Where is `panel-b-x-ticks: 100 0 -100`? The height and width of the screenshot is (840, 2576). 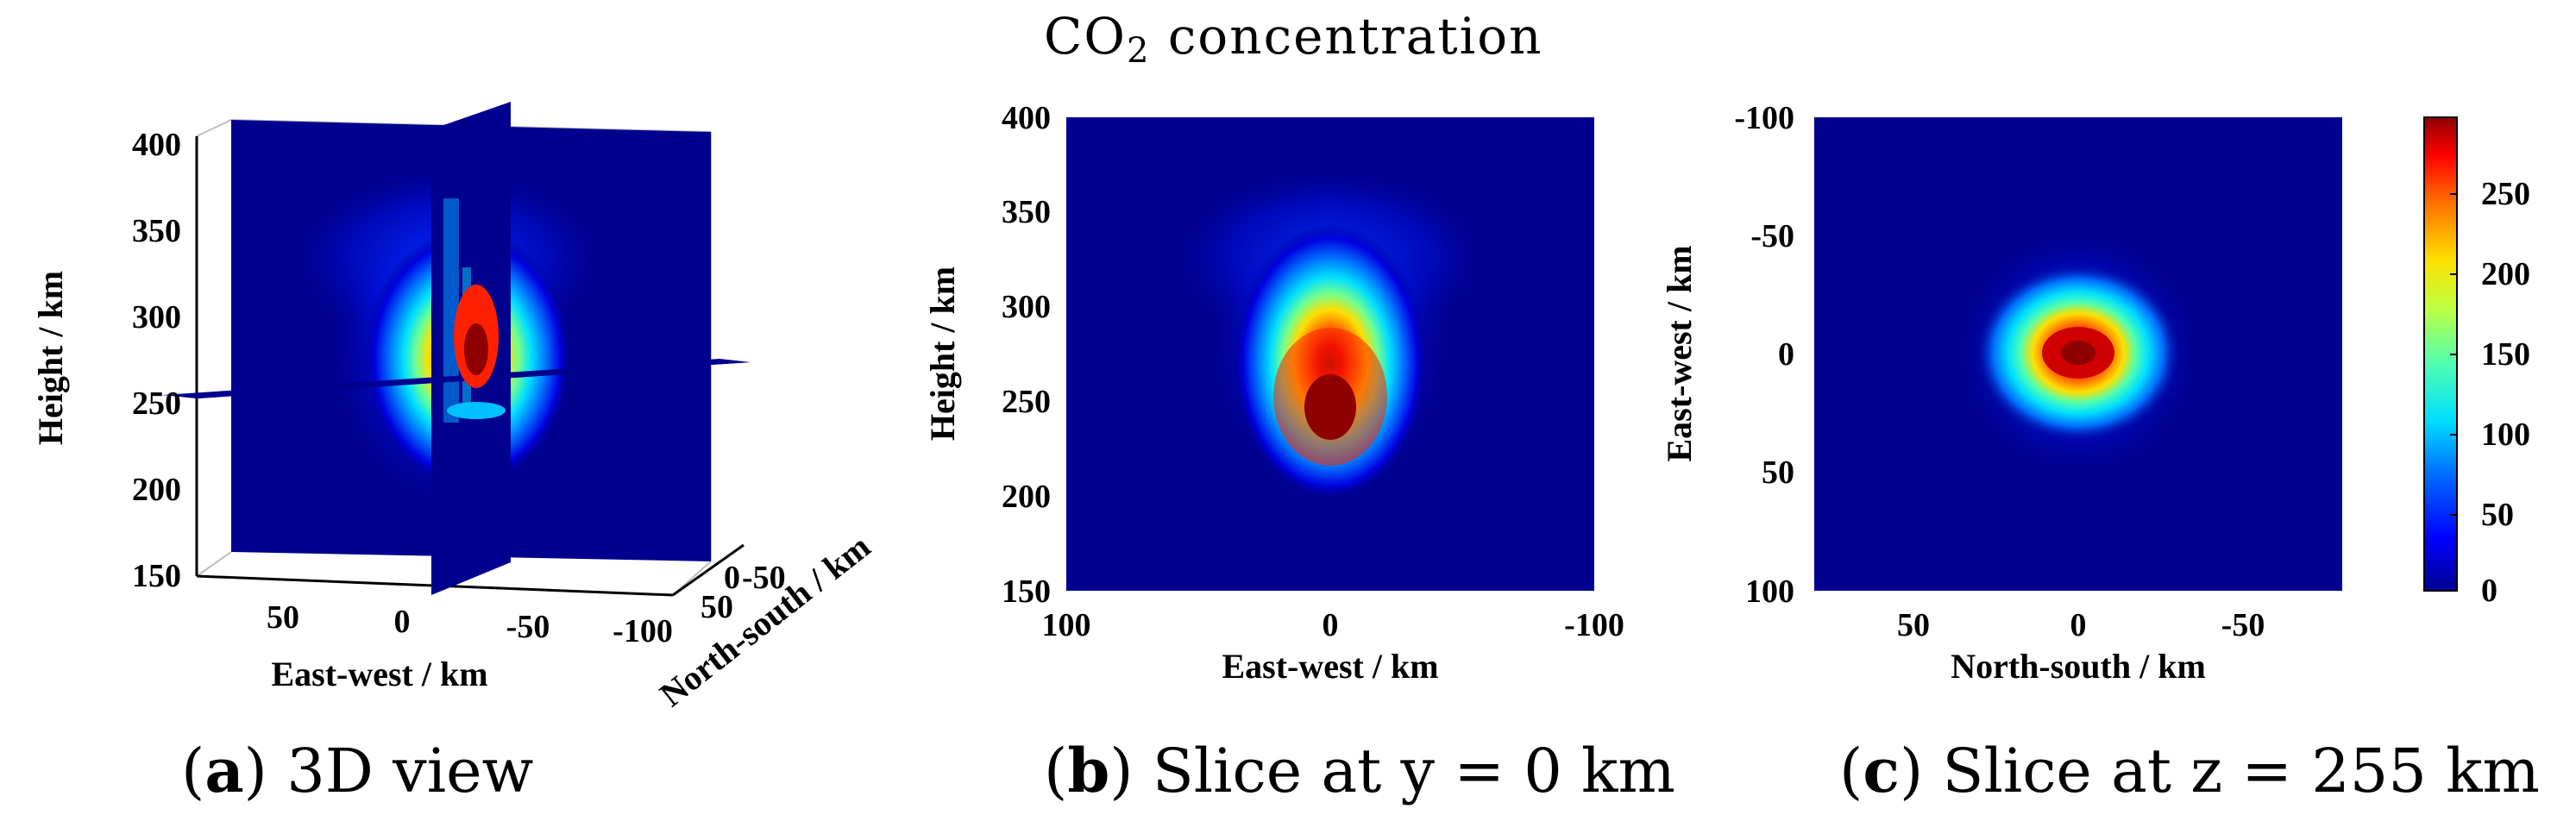 panel-b-x-ticks: 100 0 -100 is located at coordinates (1333, 625).